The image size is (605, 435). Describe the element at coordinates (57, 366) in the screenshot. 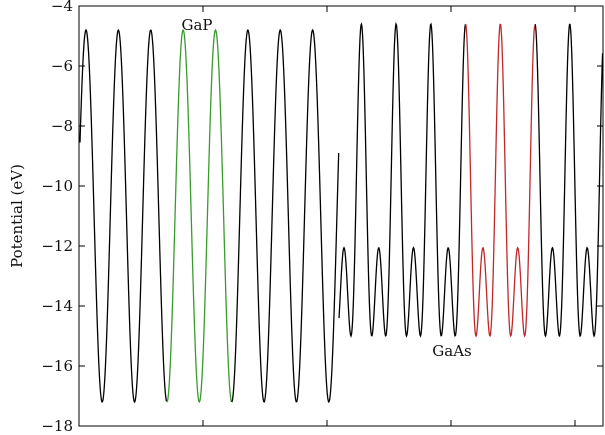

I see `y-tick-label: −16` at that location.